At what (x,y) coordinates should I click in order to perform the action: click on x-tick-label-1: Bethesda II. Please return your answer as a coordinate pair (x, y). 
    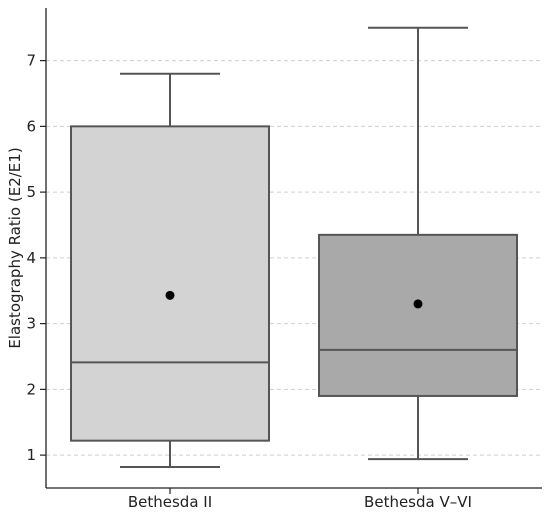
    Looking at the image, I should click on (170, 502).